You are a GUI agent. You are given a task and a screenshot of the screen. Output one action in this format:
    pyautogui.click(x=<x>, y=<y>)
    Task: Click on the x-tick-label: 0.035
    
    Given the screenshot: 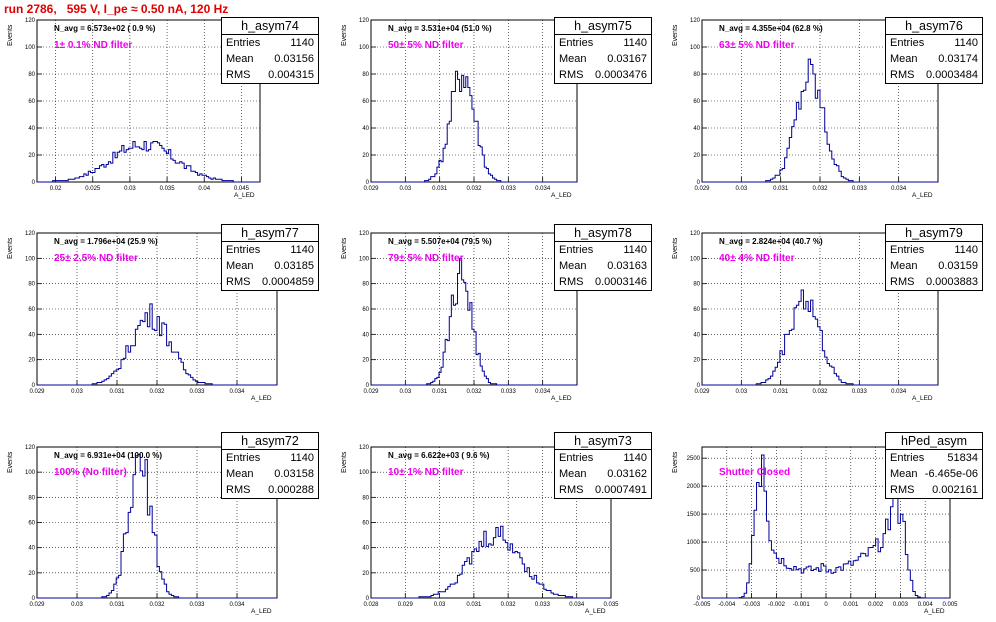 What is the action you would take?
    pyautogui.click(x=611, y=605)
    